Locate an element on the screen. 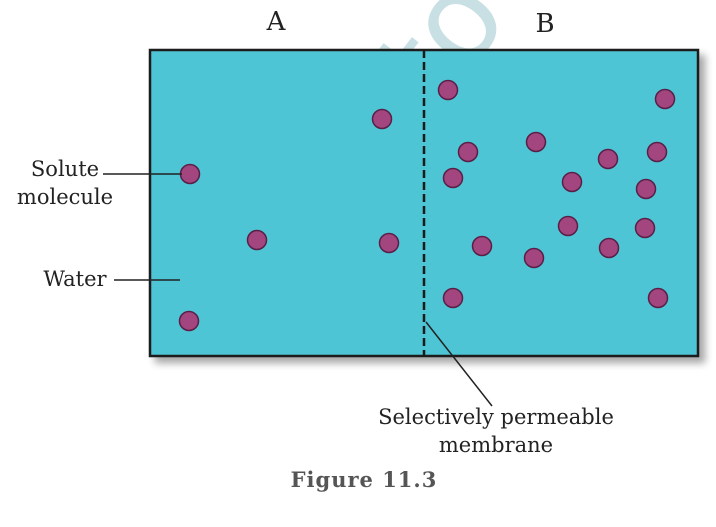 Image resolution: width=716 pixels, height=527 pixels. membrane-label-line2: membrane is located at coordinates (496, 445).